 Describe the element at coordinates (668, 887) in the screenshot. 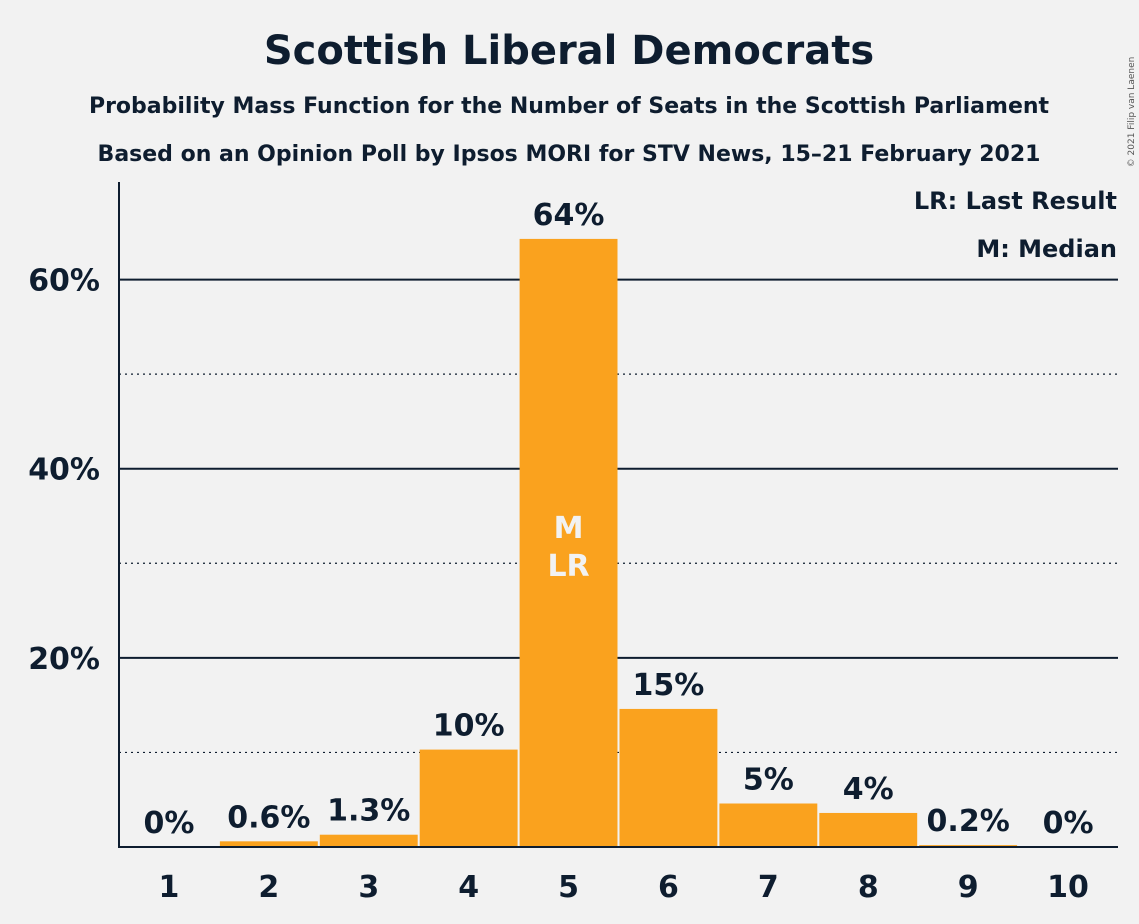

I see `x-tick-label-6: 6` at that location.